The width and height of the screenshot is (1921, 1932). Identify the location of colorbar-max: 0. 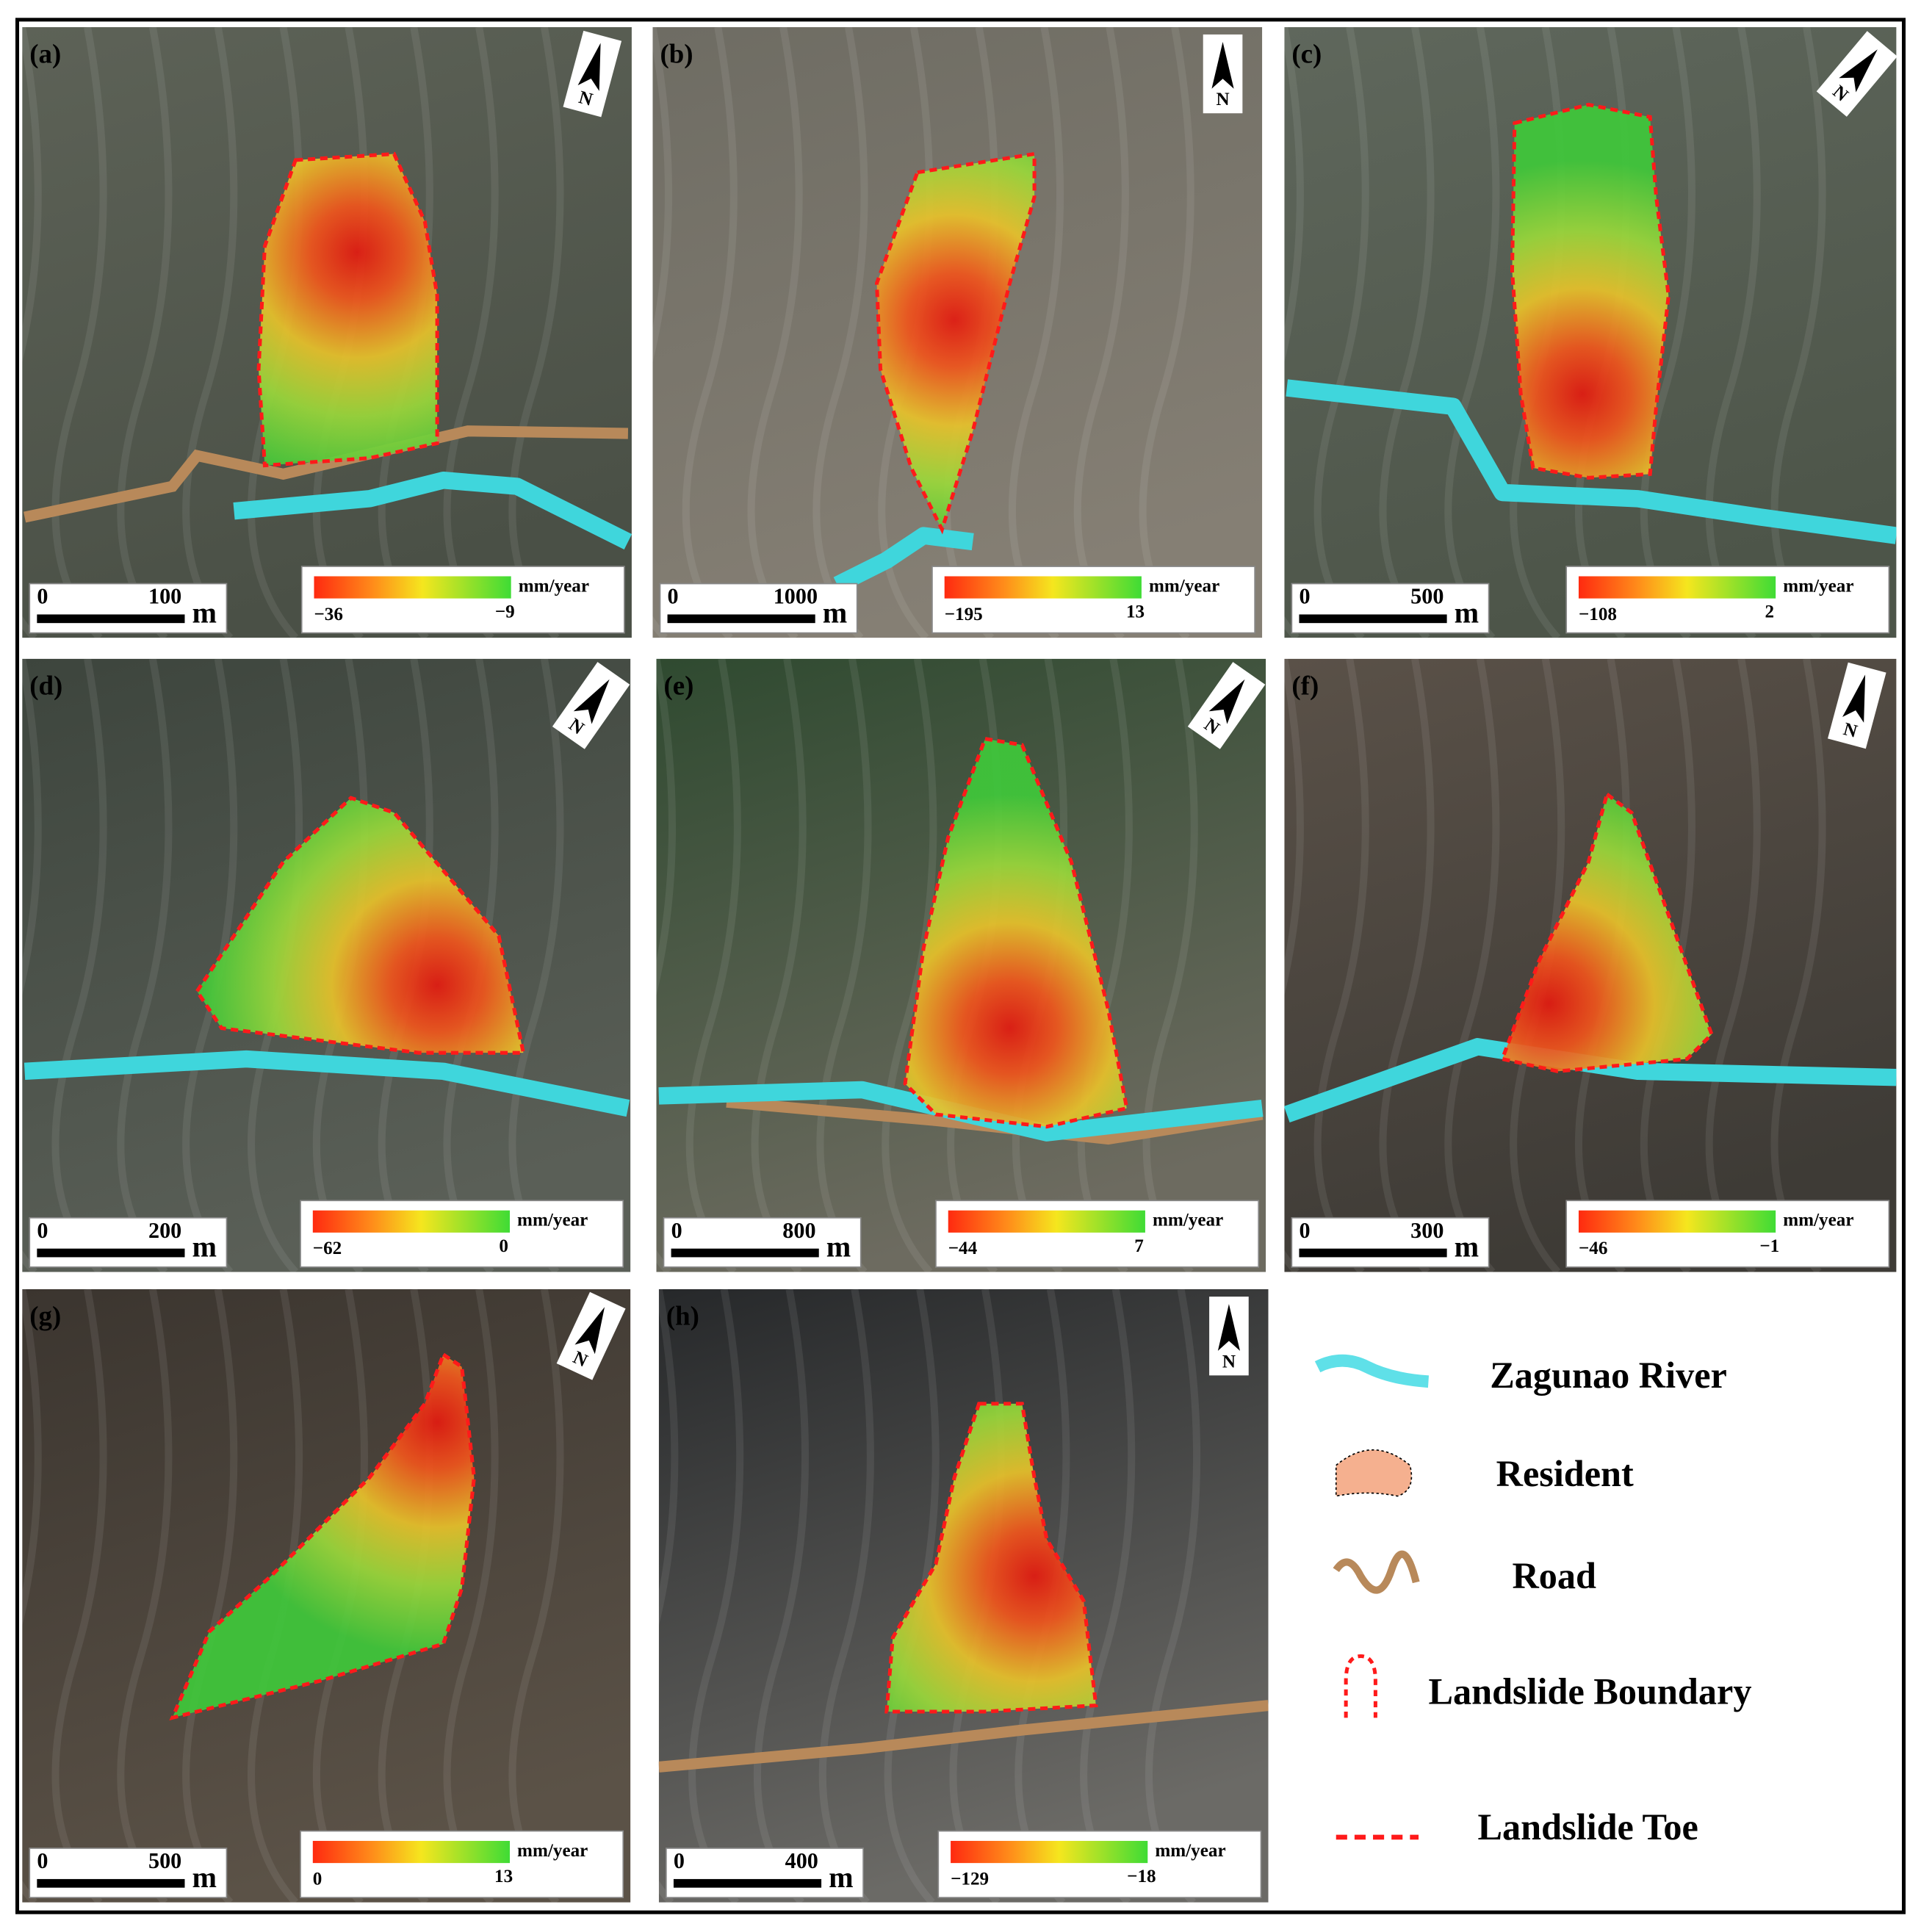
(504, 1246).